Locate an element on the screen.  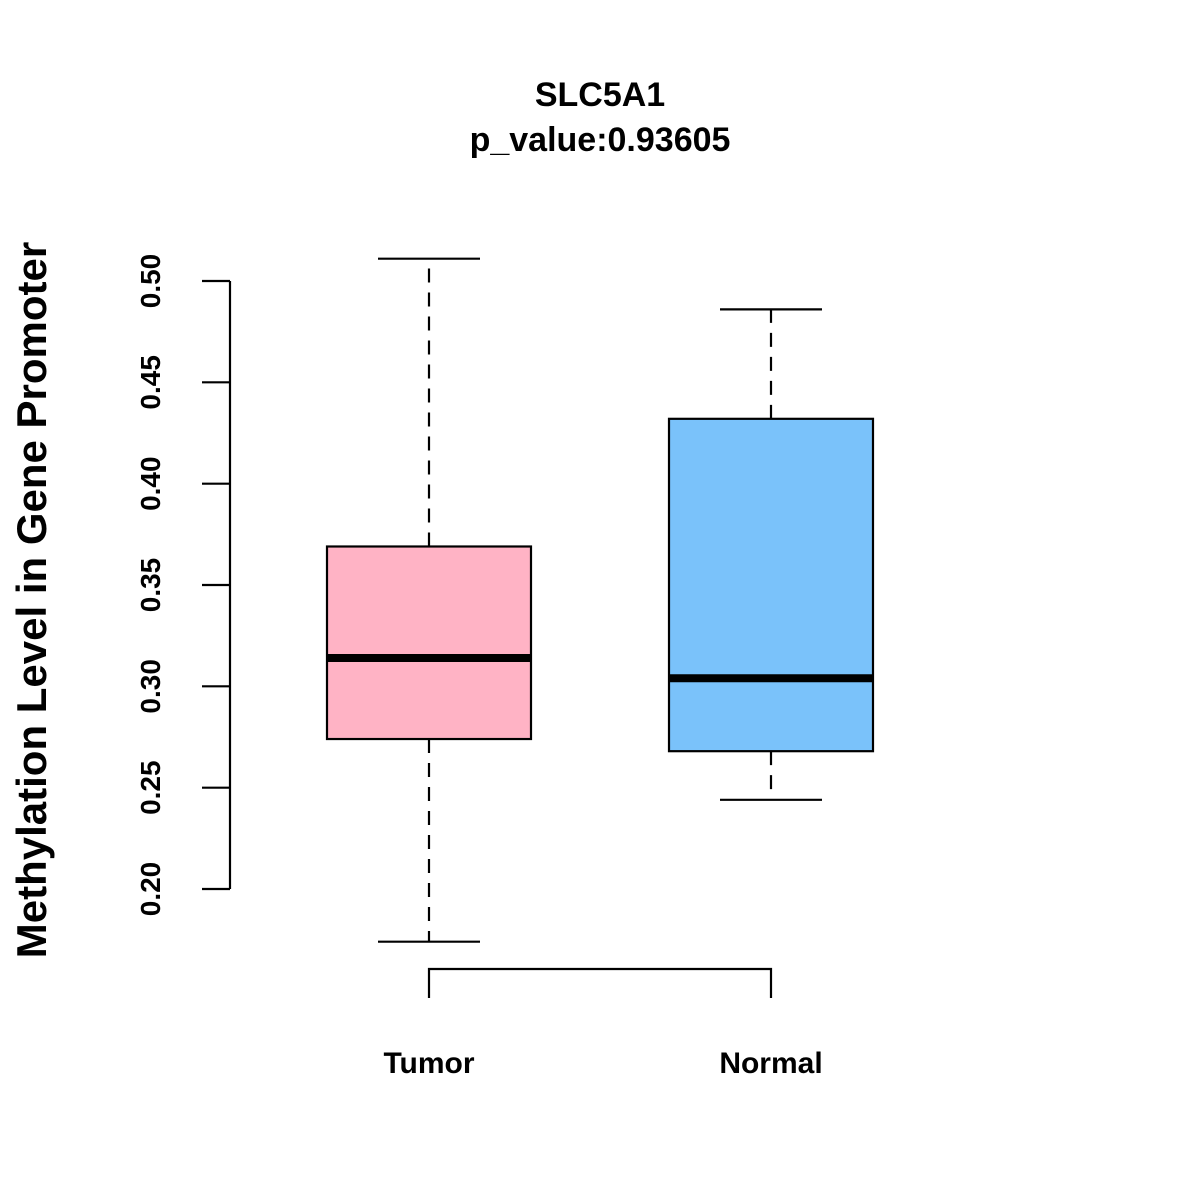
y-tick-label: 0.40 is located at coordinates (150, 483).